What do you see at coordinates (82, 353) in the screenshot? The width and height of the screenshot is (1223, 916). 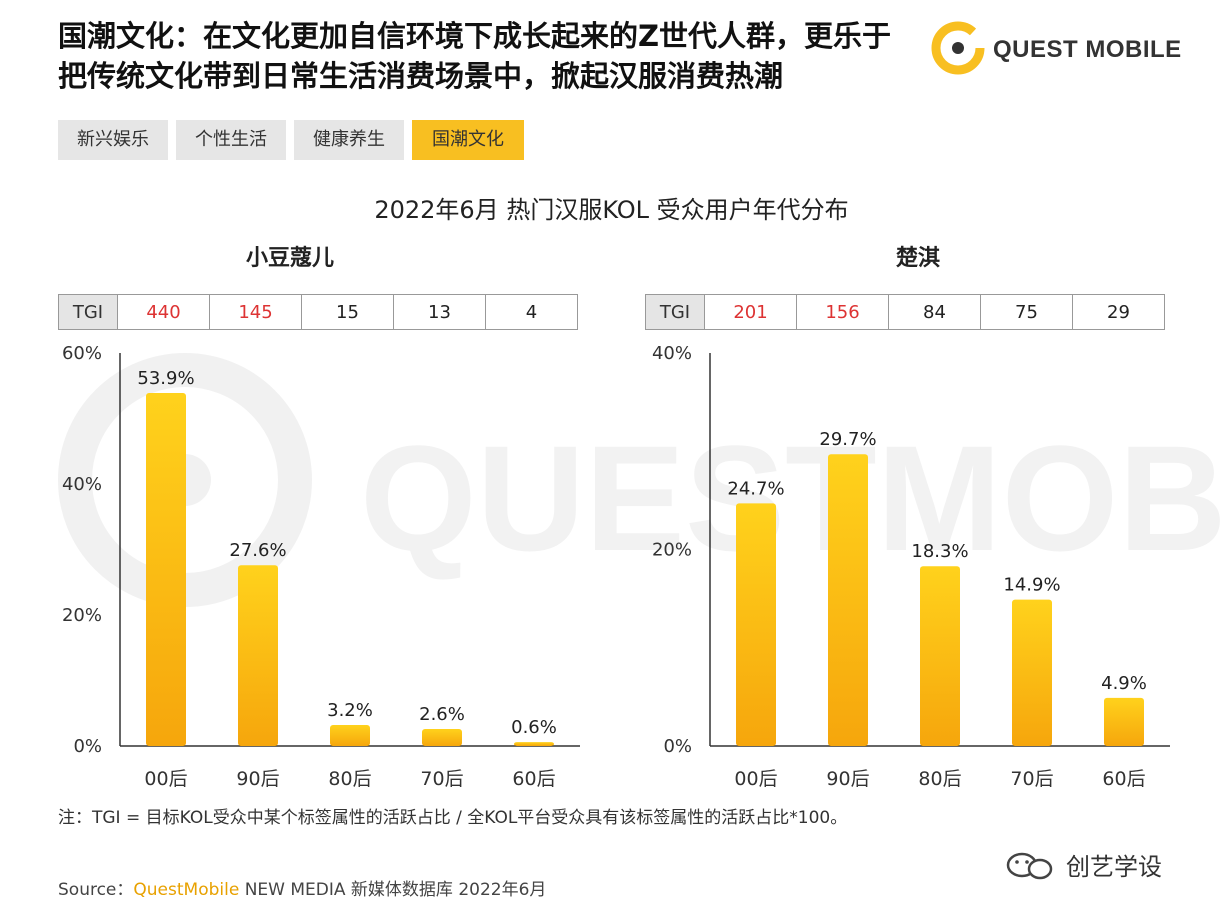 I see `y-tick-label: 60%` at bounding box center [82, 353].